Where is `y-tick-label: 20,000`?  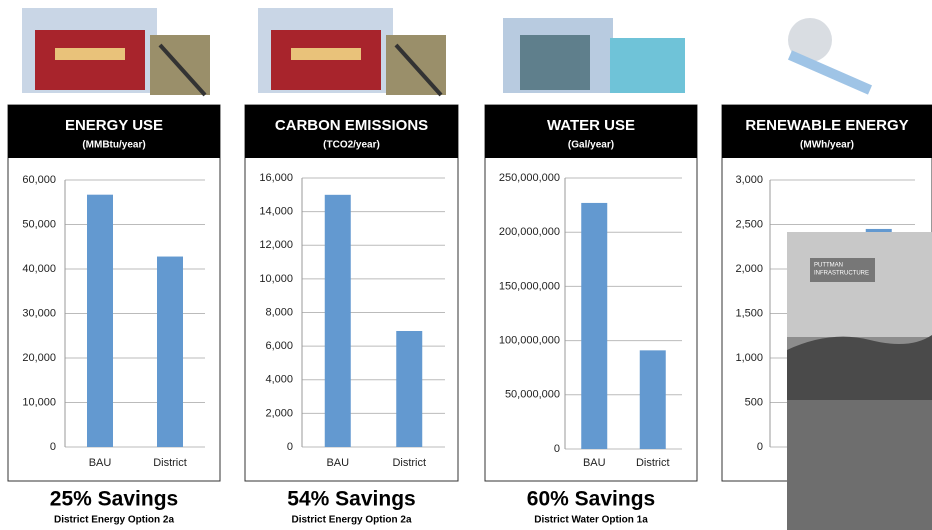 y-tick-label: 20,000 is located at coordinates (39, 358).